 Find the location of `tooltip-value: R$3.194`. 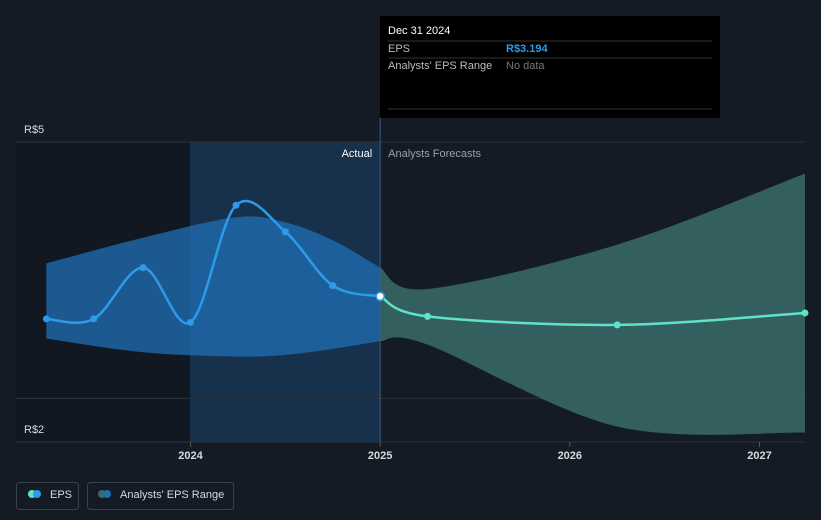

tooltip-value: R$3.194 is located at coordinates (527, 49).